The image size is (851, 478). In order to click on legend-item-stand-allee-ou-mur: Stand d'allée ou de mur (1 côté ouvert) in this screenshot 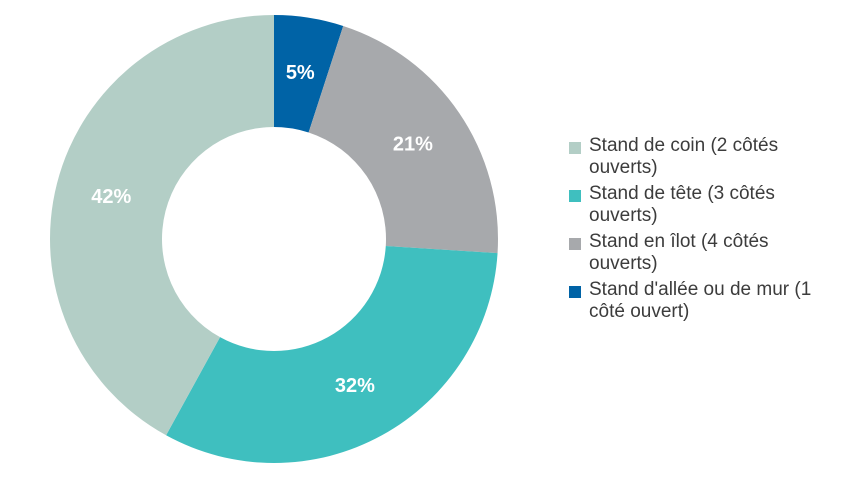, I will do `click(709, 301)`.